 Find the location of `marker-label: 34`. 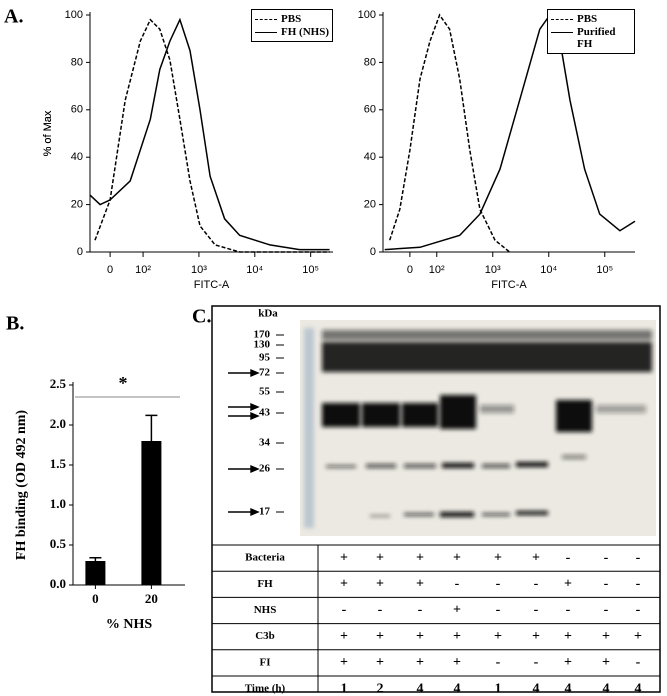

marker-label: 34 is located at coordinates (265, 443).